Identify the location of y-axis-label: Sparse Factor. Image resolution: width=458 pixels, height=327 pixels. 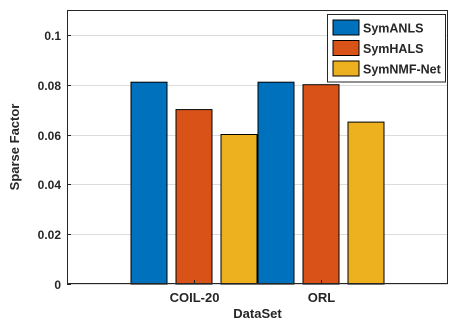
(14, 147).